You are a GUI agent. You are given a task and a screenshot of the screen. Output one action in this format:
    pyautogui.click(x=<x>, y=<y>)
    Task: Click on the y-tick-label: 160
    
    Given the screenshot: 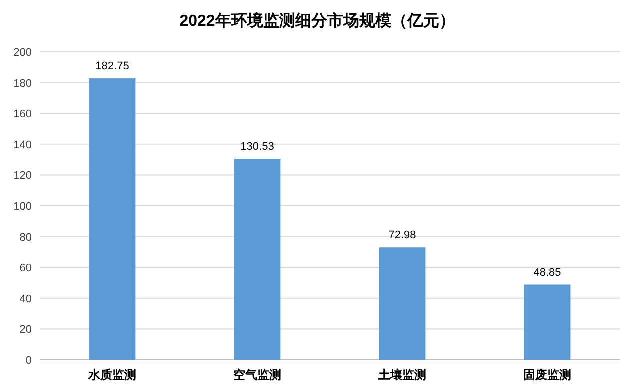 What is the action you would take?
    pyautogui.click(x=23, y=114)
    